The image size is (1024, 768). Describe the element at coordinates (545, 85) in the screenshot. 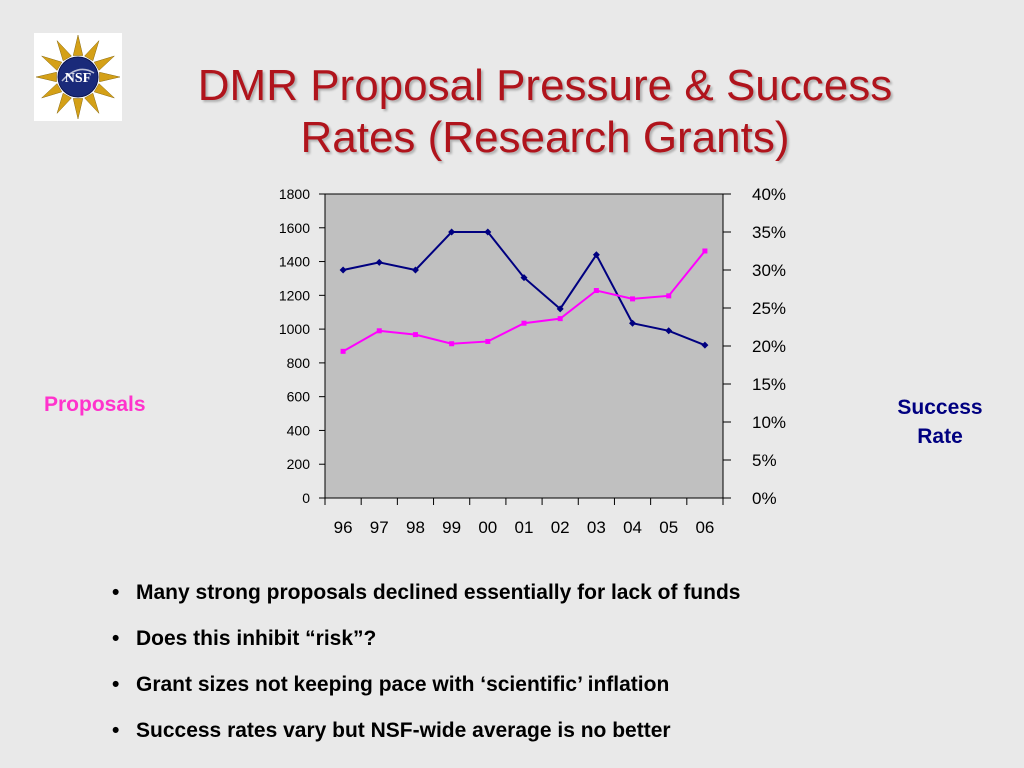

I see `slide-title-line1: DMR Proposal Pressure & Success` at that location.